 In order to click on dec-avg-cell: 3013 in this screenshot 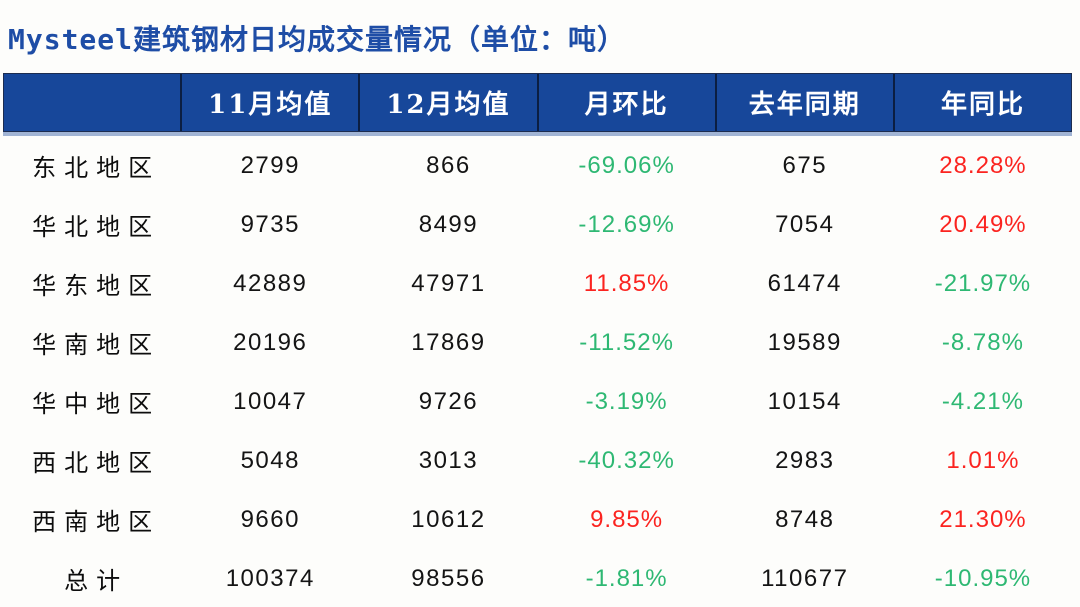, I will do `click(448, 460)`.